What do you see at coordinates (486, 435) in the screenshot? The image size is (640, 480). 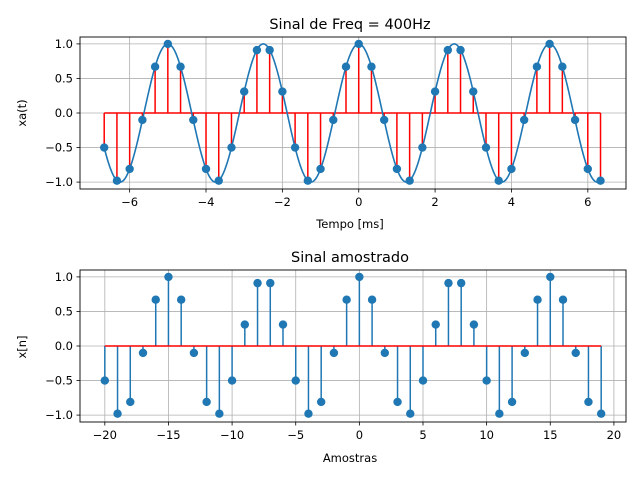 I see `x-tick-label: 10` at bounding box center [486, 435].